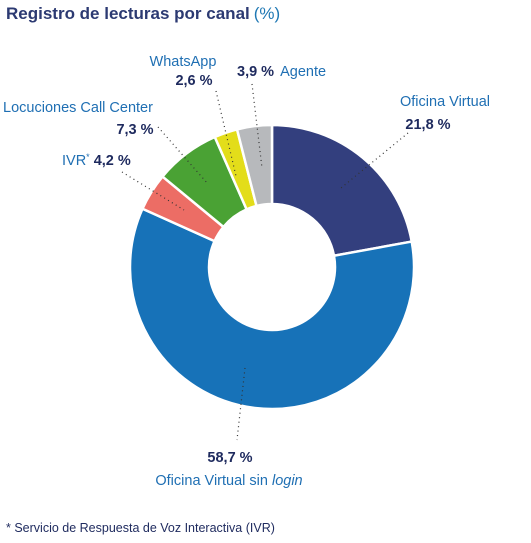 This screenshot has height=543, width=531. I want to click on leader-line-ivr, so click(153, 191).